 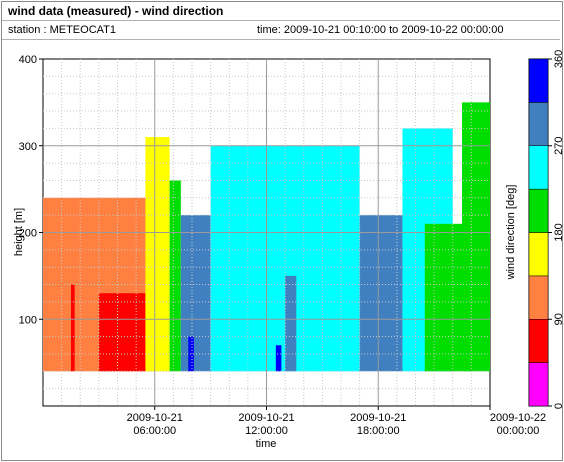 I want to click on station-label: station : METEOCAT1, so click(x=62, y=30).